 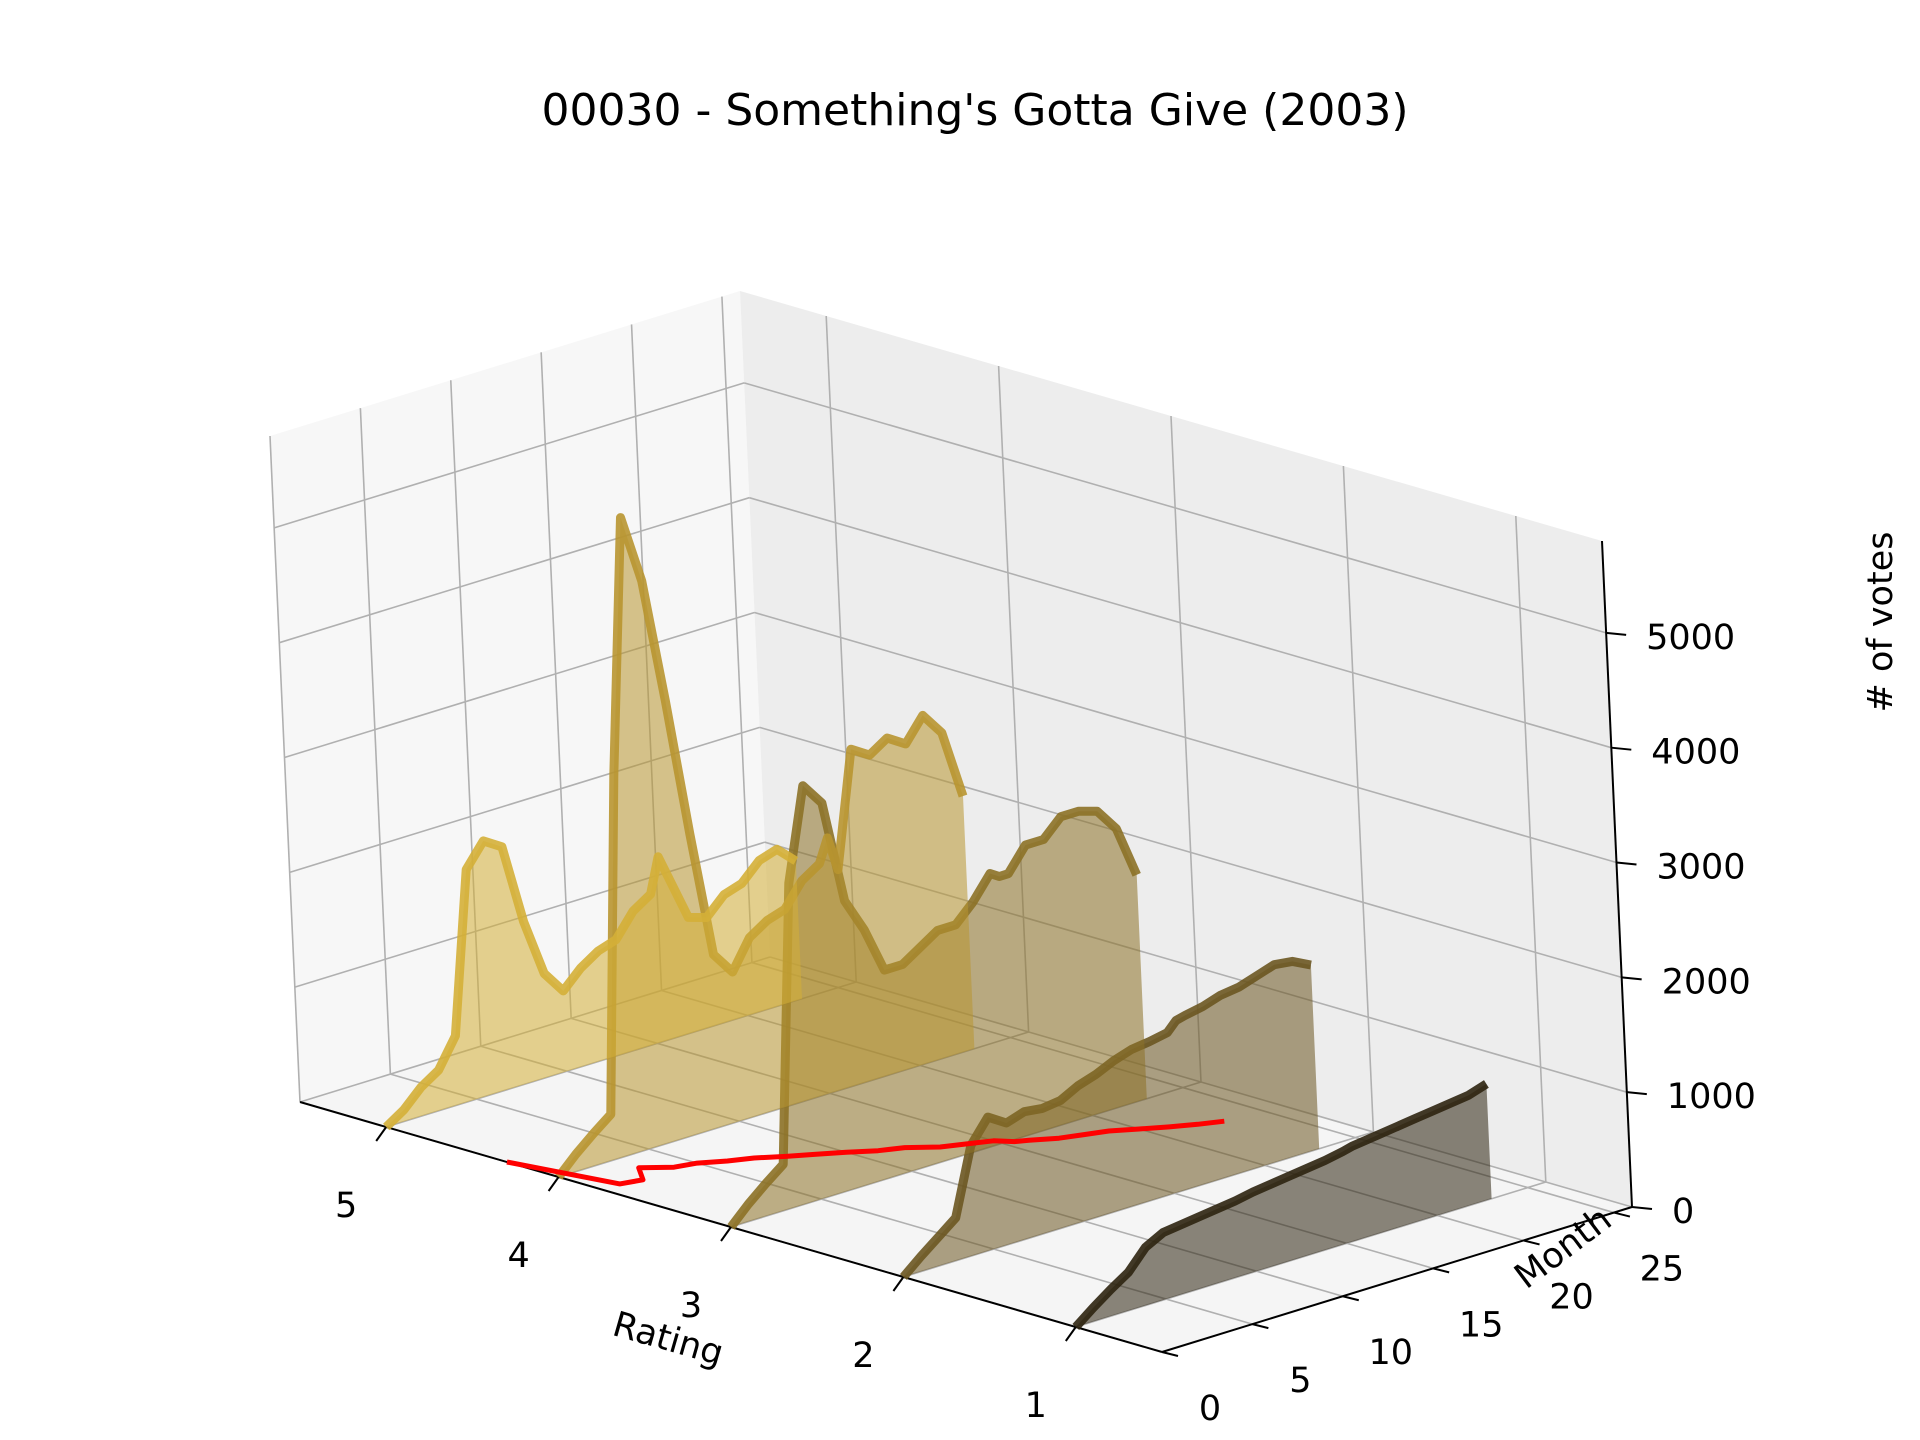 I want to click on y-tick-label: 25, so click(x=1662, y=1270).